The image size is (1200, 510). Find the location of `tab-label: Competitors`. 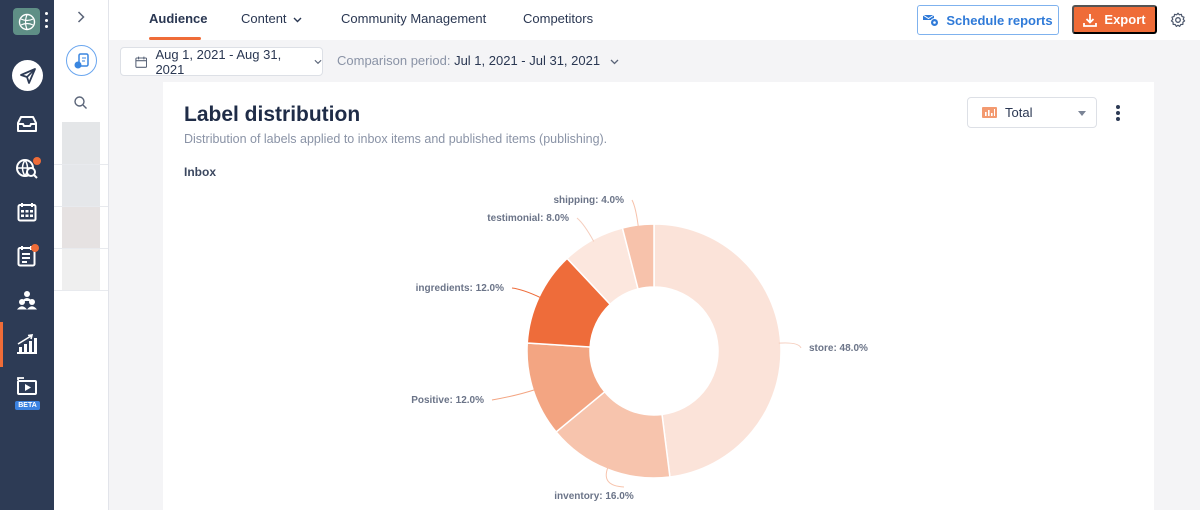

tab-label: Competitors is located at coordinates (558, 18).